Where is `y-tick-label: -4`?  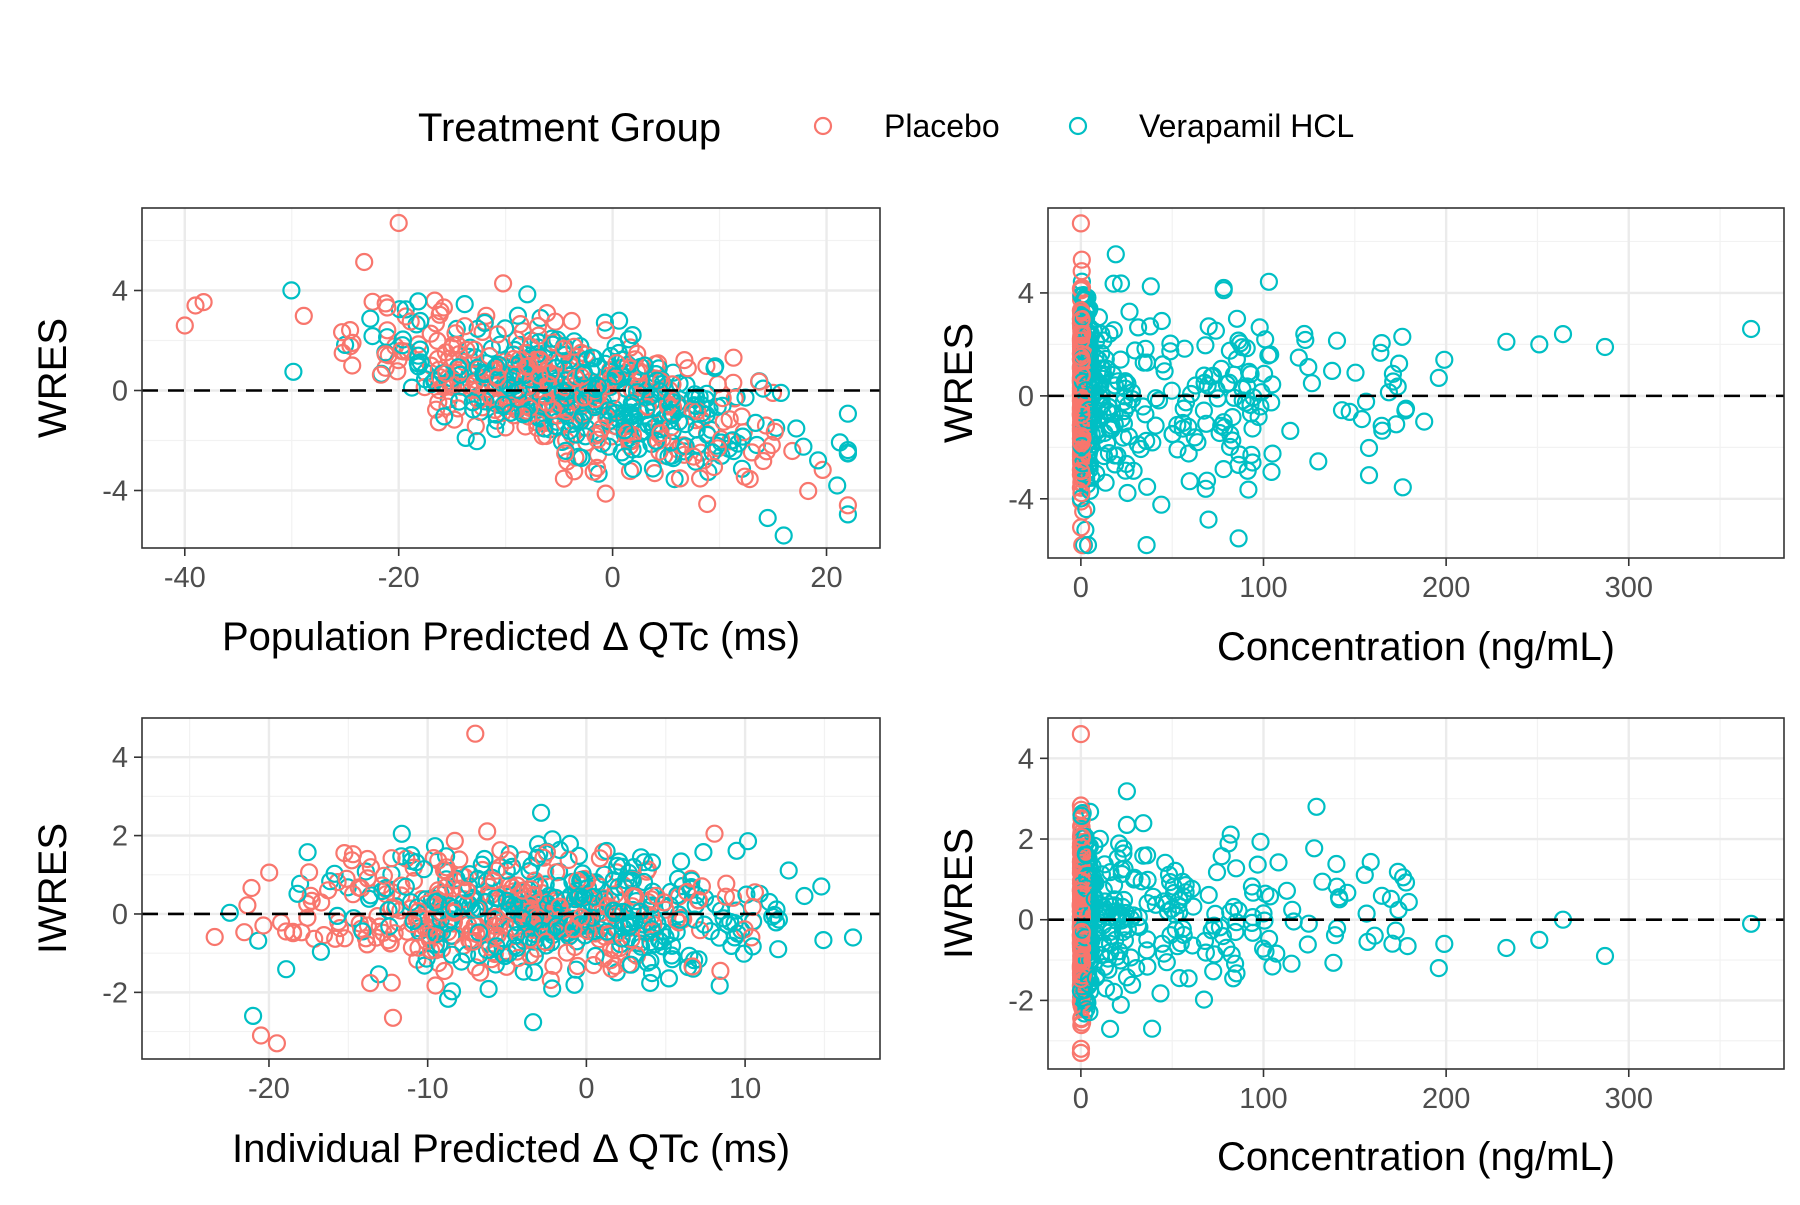 y-tick-label: -4 is located at coordinates (1021, 500).